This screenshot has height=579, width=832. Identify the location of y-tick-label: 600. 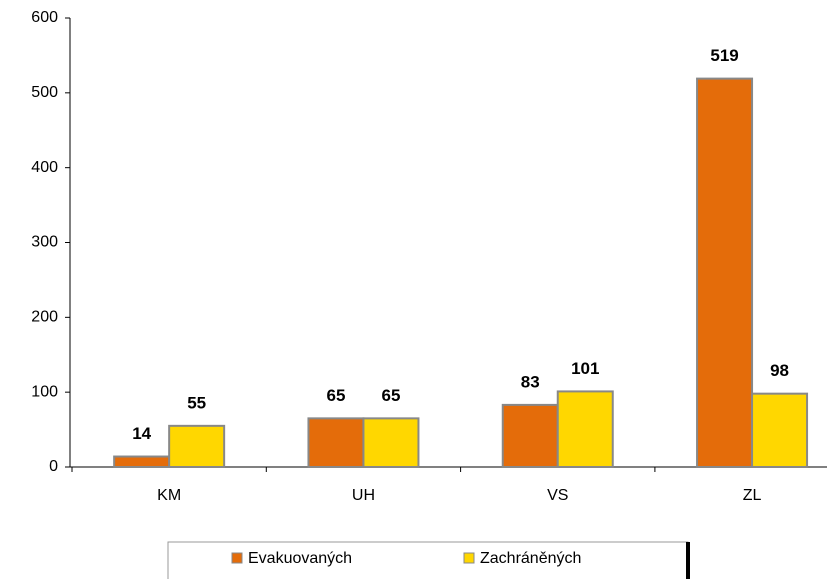
(44, 17).